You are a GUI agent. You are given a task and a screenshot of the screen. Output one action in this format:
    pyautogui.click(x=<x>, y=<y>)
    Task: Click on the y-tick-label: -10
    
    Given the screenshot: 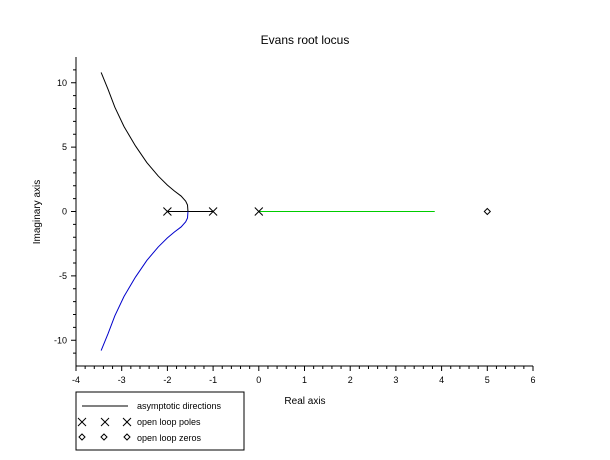 What is the action you would take?
    pyautogui.click(x=60, y=340)
    